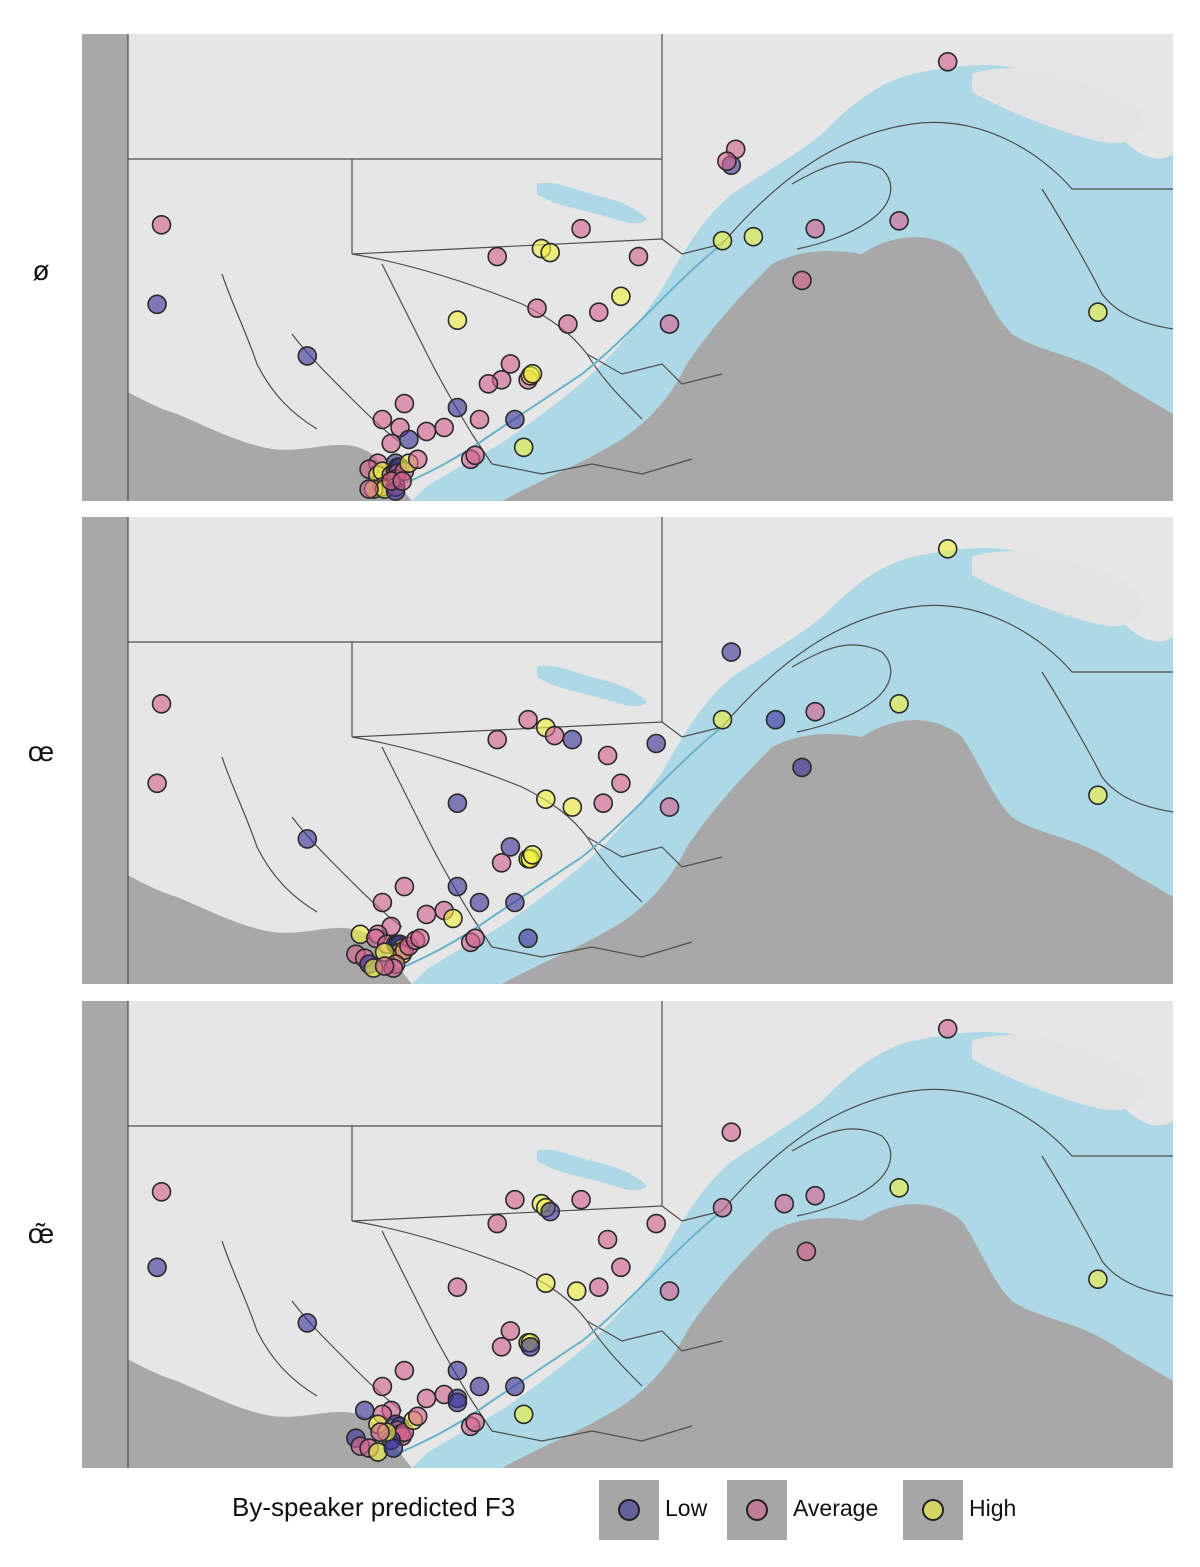 The image size is (1200, 1567). What do you see at coordinates (993, 1508) in the screenshot?
I see `legend-label-high: High` at bounding box center [993, 1508].